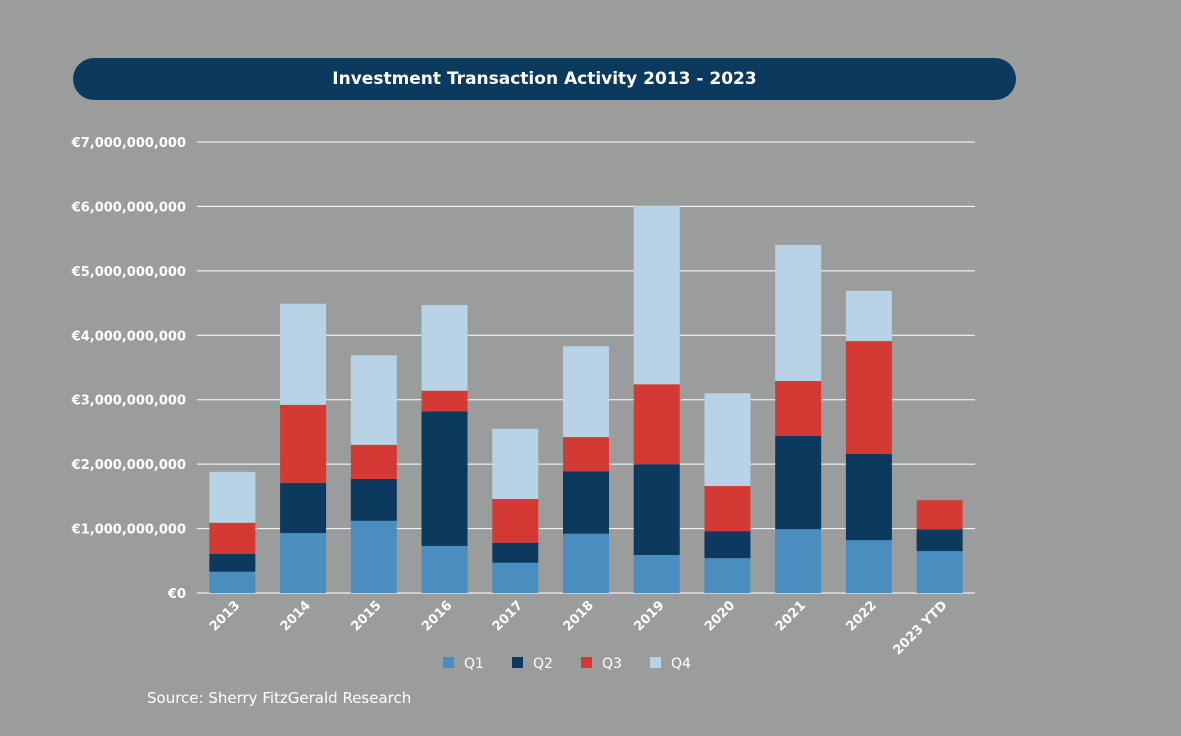  What do you see at coordinates (128, 401) in the screenshot?
I see `y-tick-label: €3,000,000,000` at bounding box center [128, 401].